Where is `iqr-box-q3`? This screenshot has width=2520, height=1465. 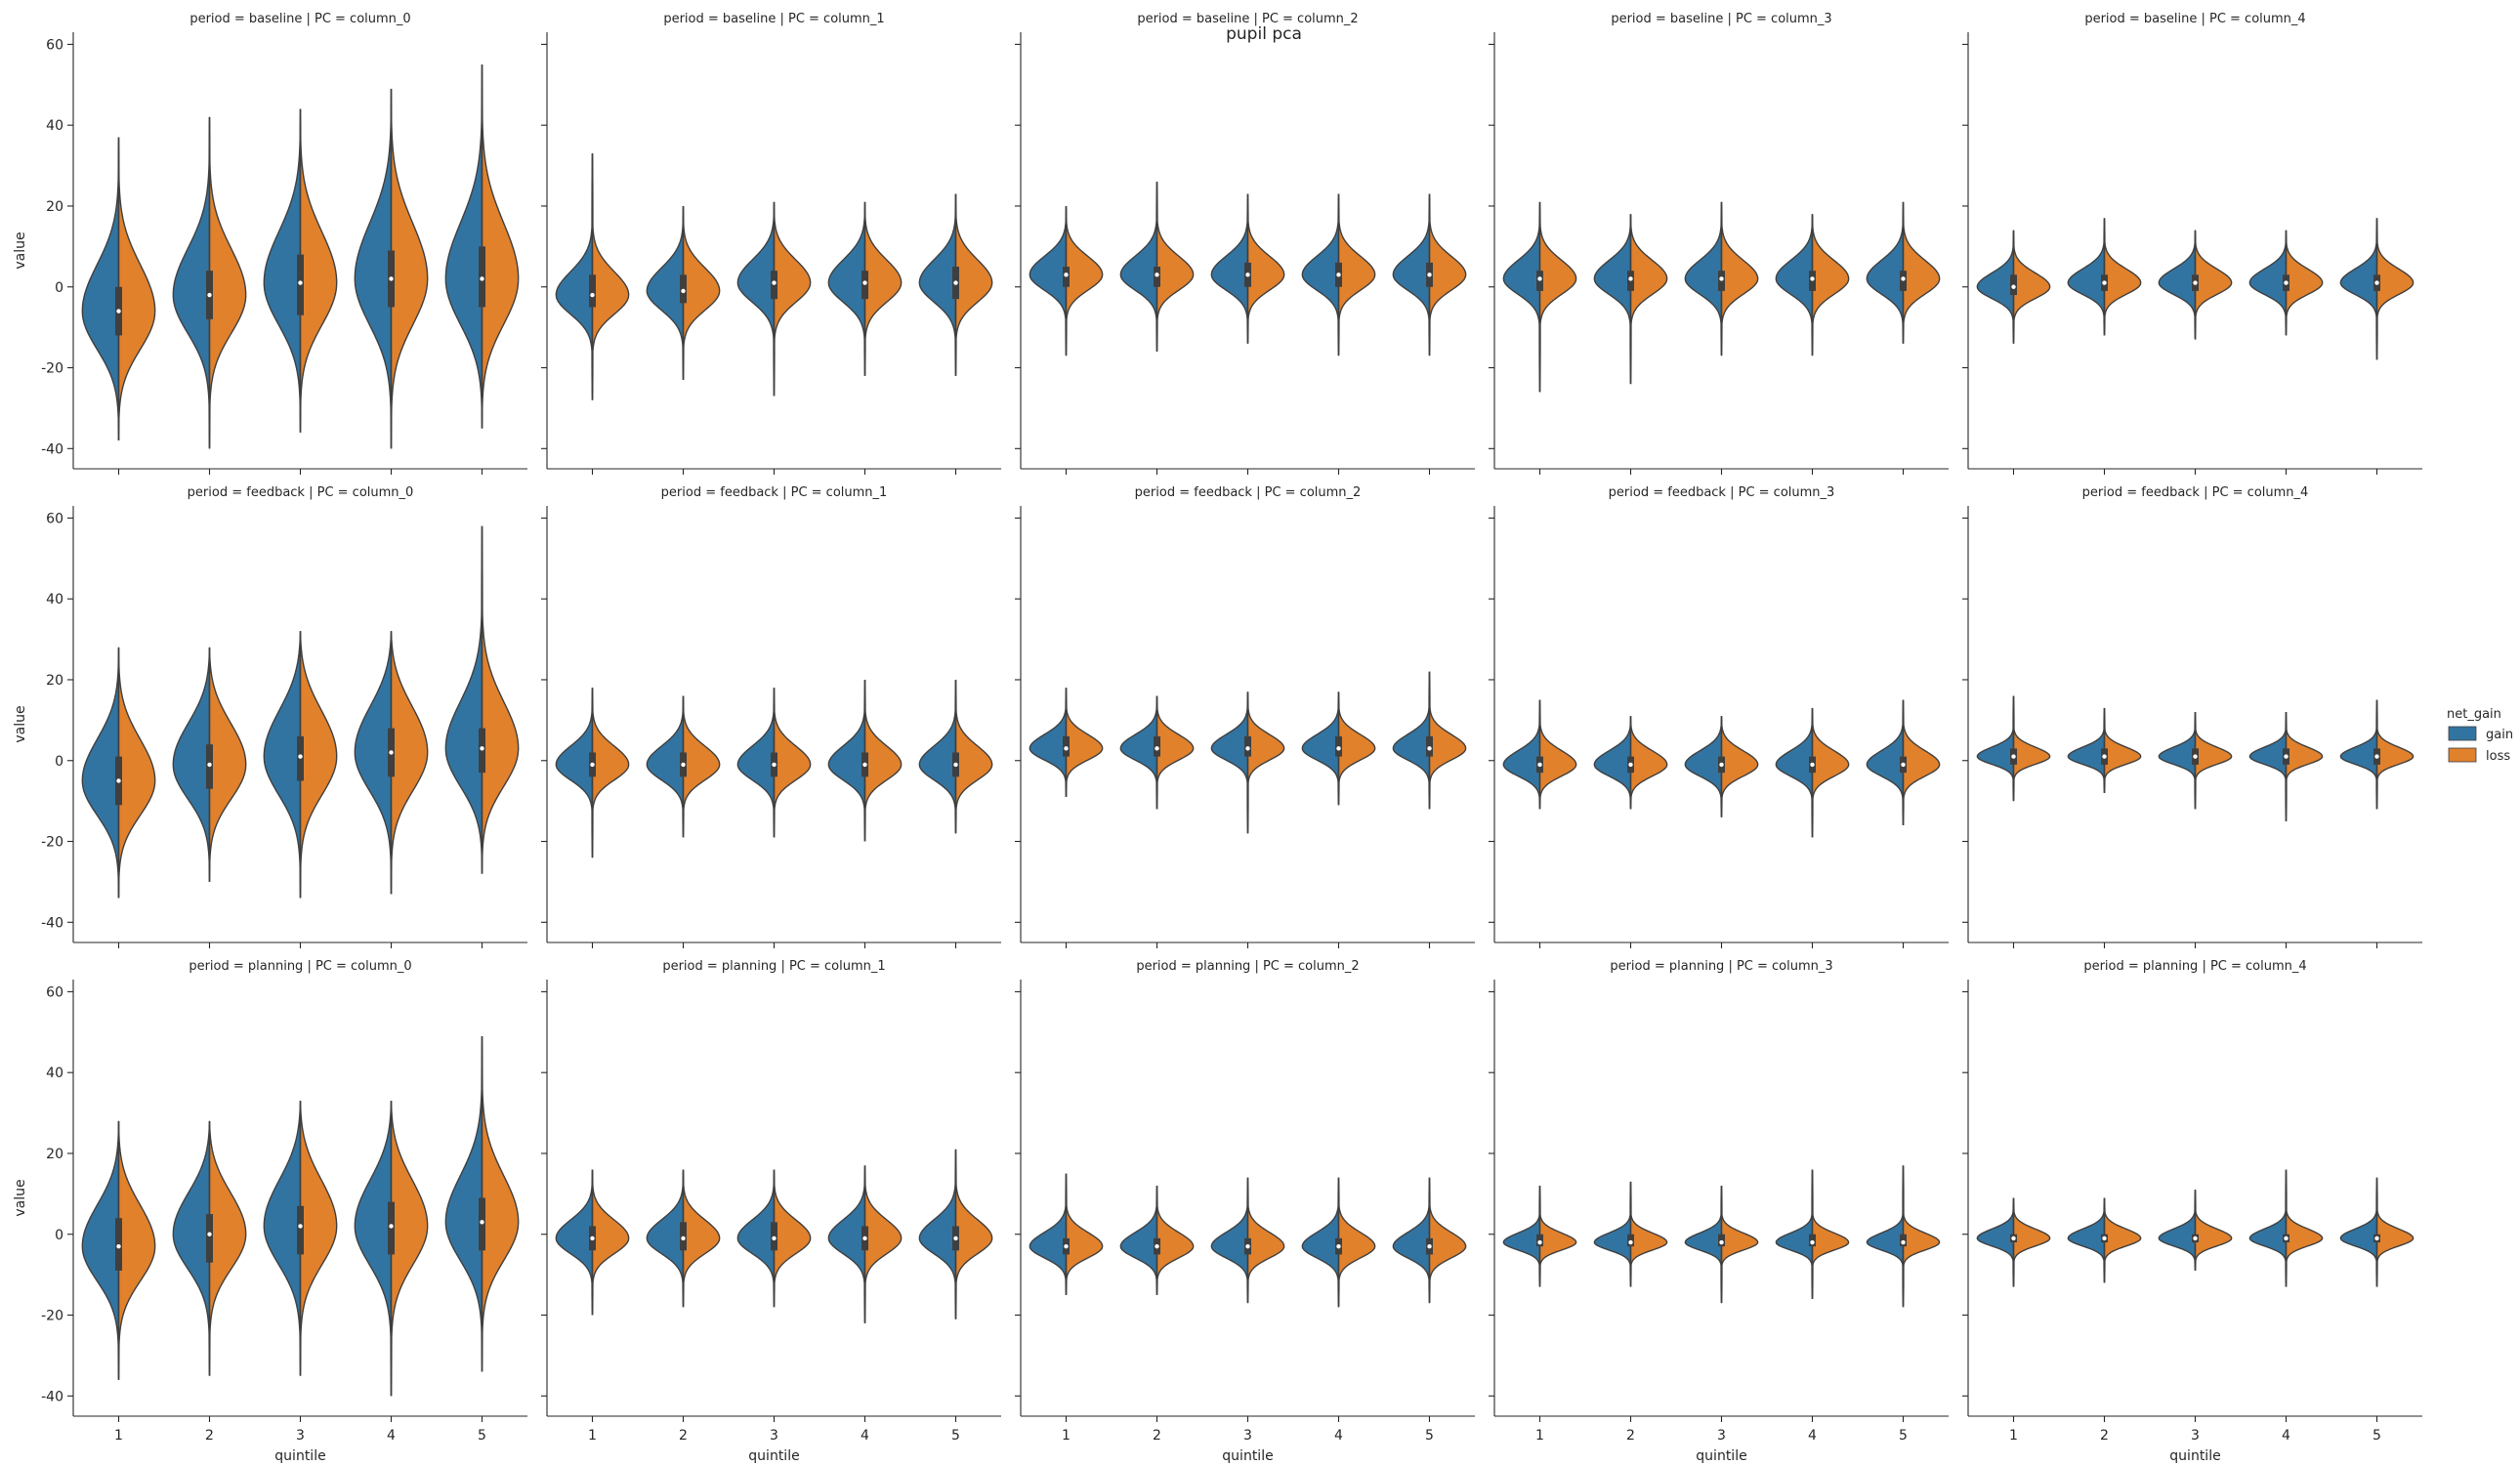 iqr-box-q3 is located at coordinates (300, 1230).